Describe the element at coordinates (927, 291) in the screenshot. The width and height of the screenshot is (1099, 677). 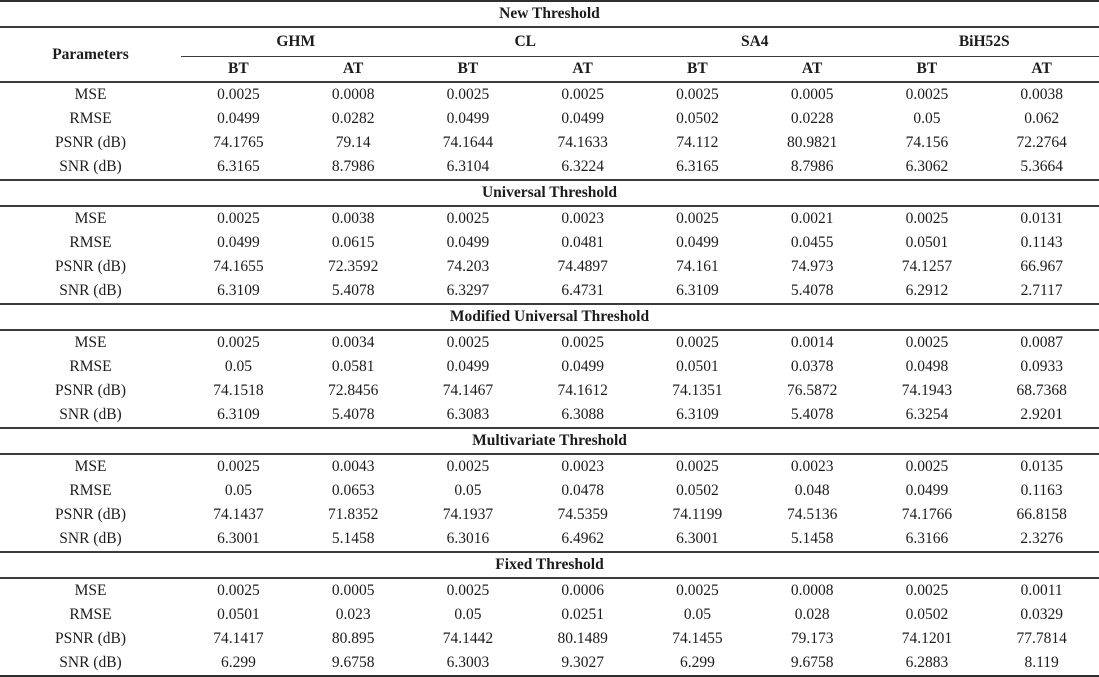
I see `data-cell: 6.2912` at that location.